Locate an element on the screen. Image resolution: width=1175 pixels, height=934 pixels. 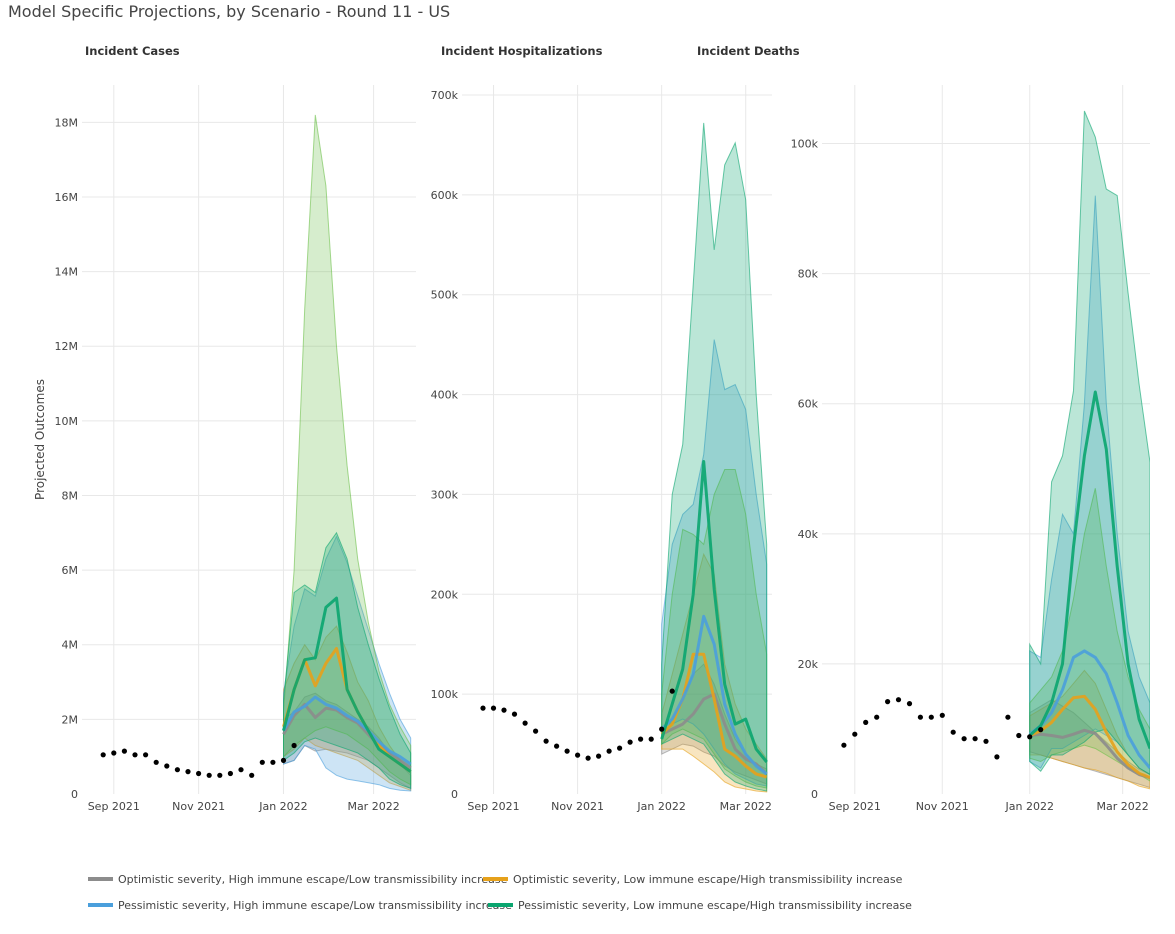
y-tick-label: 600k is located at coordinates (445, 195).